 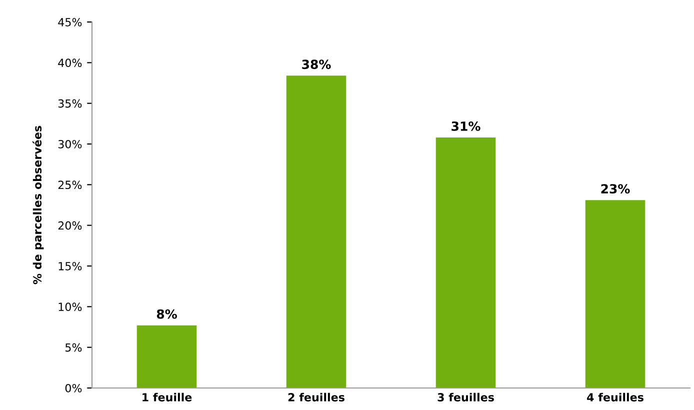 What do you see at coordinates (74, 347) in the screenshot?
I see `y-tick-label: 5%` at bounding box center [74, 347].